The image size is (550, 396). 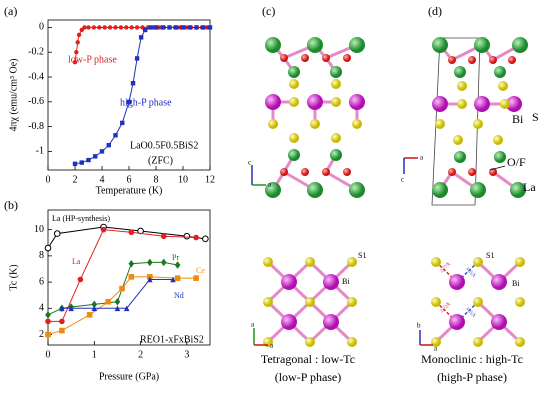 What do you see at coordinates (419, 326) in the screenshot?
I see `axis-letter: b` at bounding box center [419, 326].